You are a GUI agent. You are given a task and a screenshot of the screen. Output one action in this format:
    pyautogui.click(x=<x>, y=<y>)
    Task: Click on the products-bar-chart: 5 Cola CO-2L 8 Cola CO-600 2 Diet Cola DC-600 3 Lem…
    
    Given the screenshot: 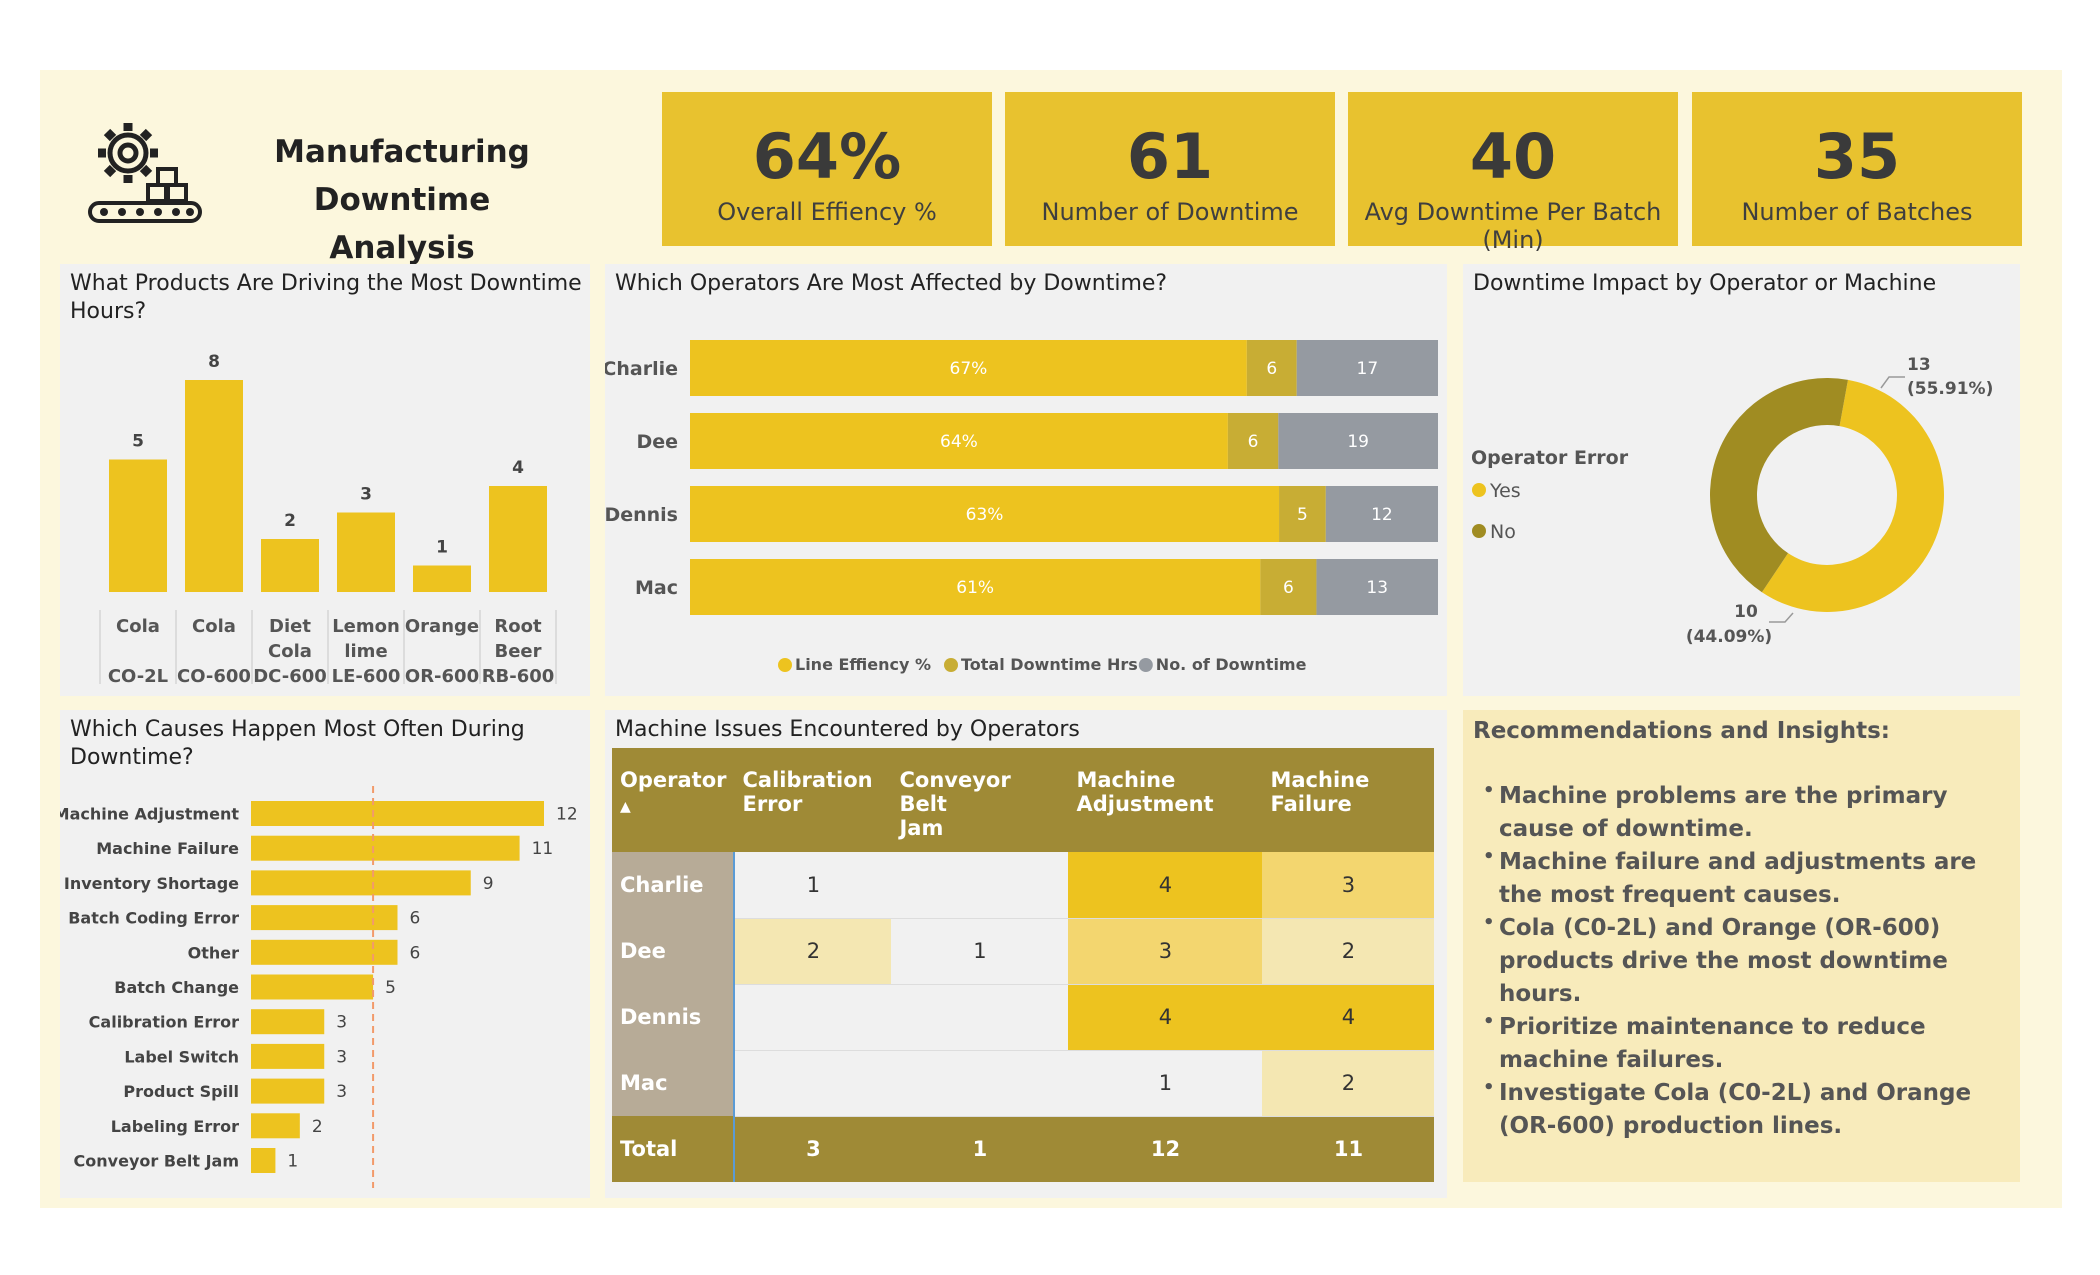 What is the action you would take?
    pyautogui.click(x=328, y=519)
    